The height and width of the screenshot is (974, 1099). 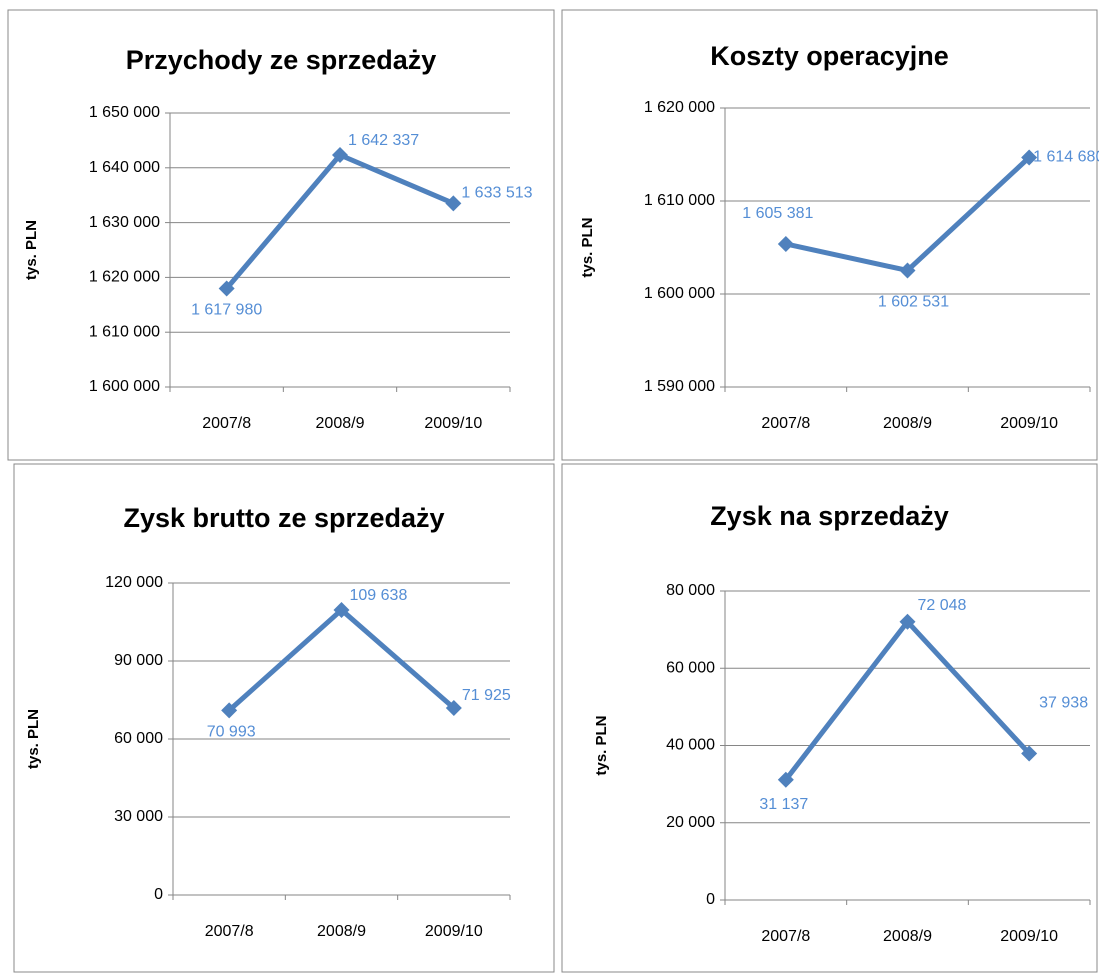 I want to click on y-tick-label: 1 650 000, so click(x=124, y=112).